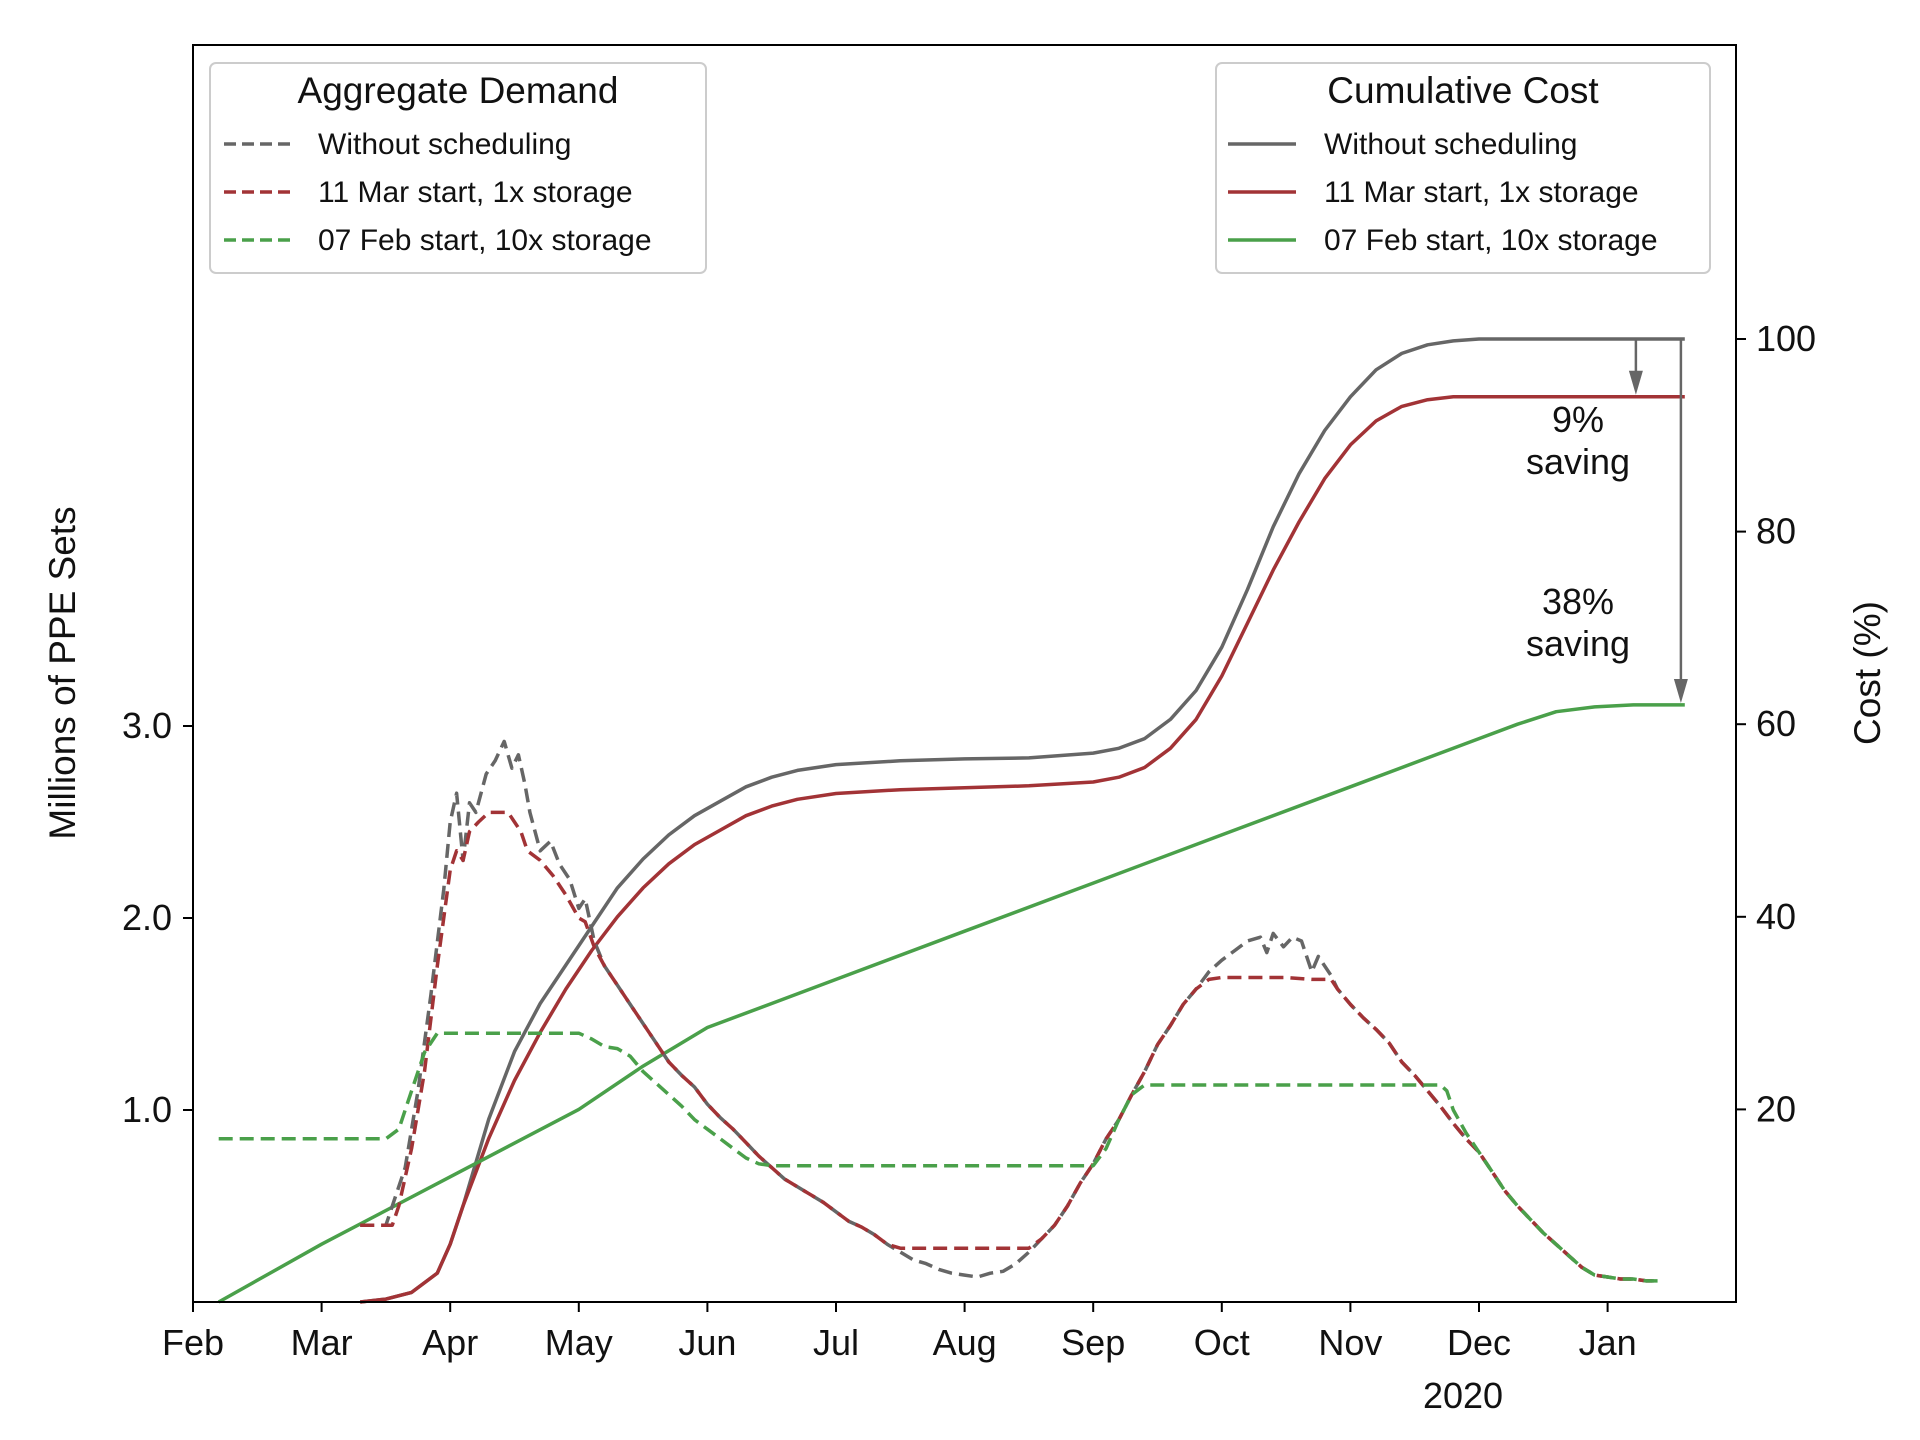  Describe the element at coordinates (458, 90) in the screenshot. I see `legend-demand-title: Aggregate Demand` at that location.